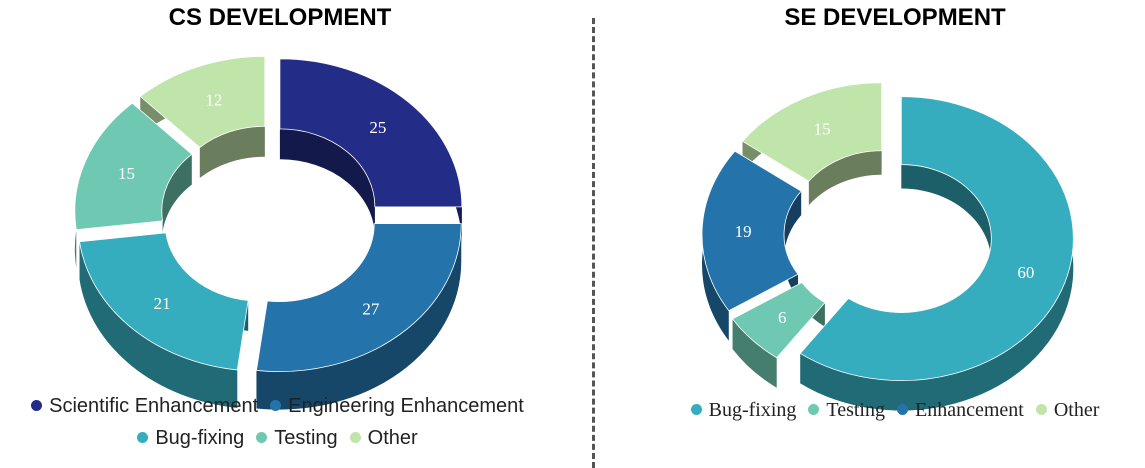  I want to click on cs-data-label-engineering-enhancement: 27, so click(371, 308).